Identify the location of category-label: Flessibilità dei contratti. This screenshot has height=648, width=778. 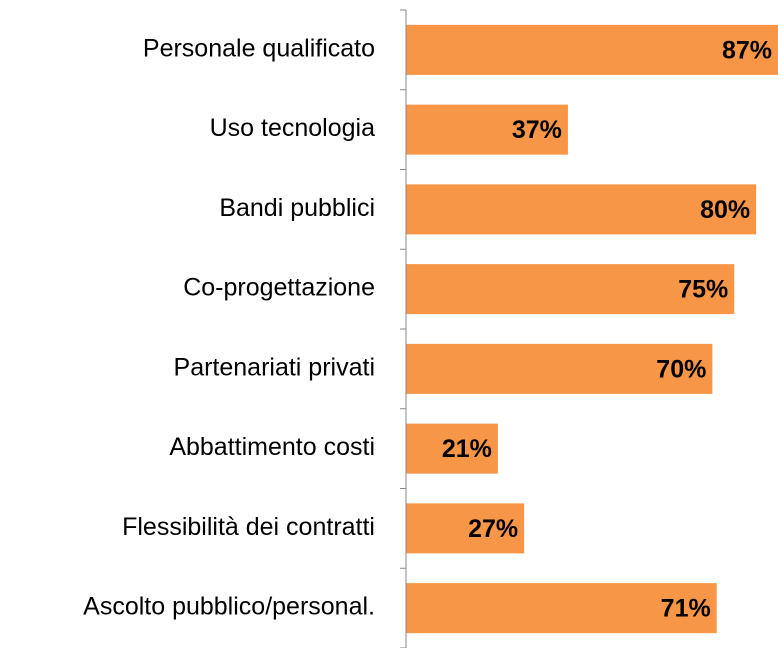
(248, 527).